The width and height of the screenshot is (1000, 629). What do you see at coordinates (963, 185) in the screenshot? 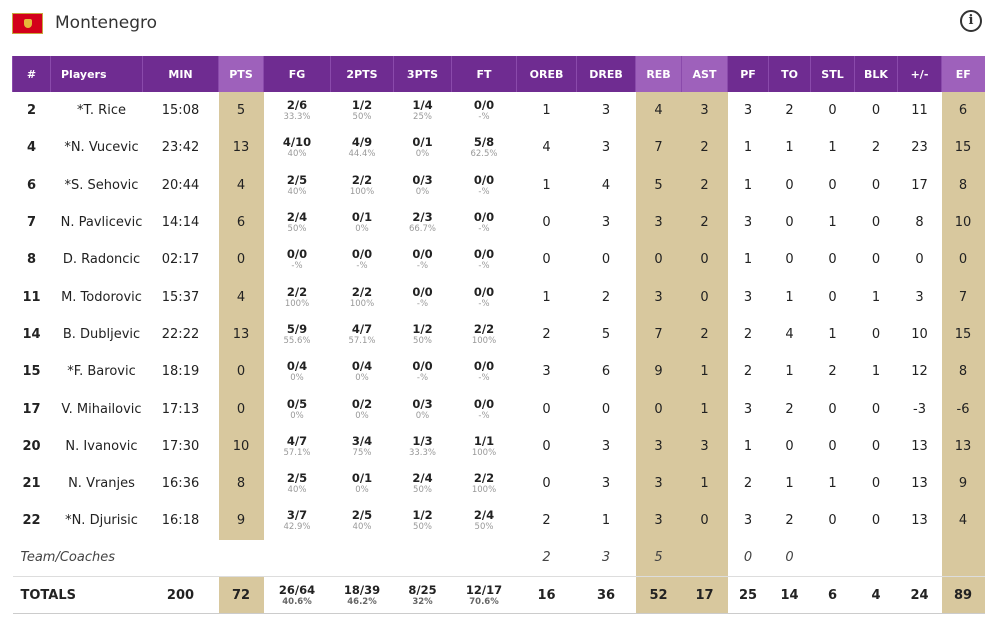
I see `player-ef: 8` at bounding box center [963, 185].